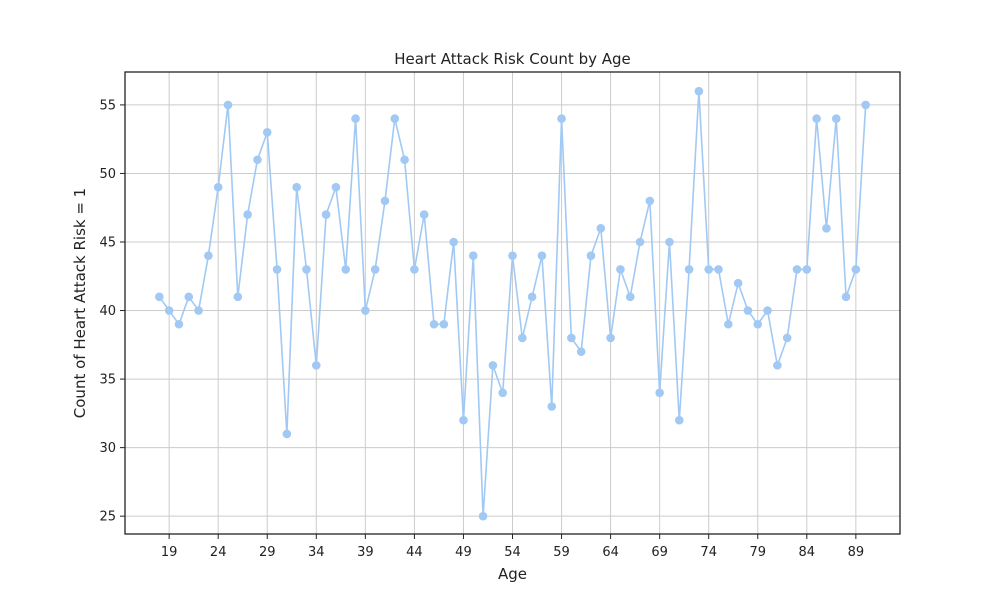 Image resolution: width=1000 pixels, height=600 pixels. Describe the element at coordinates (107, 105) in the screenshot. I see `y-tick-label: 55` at that location.